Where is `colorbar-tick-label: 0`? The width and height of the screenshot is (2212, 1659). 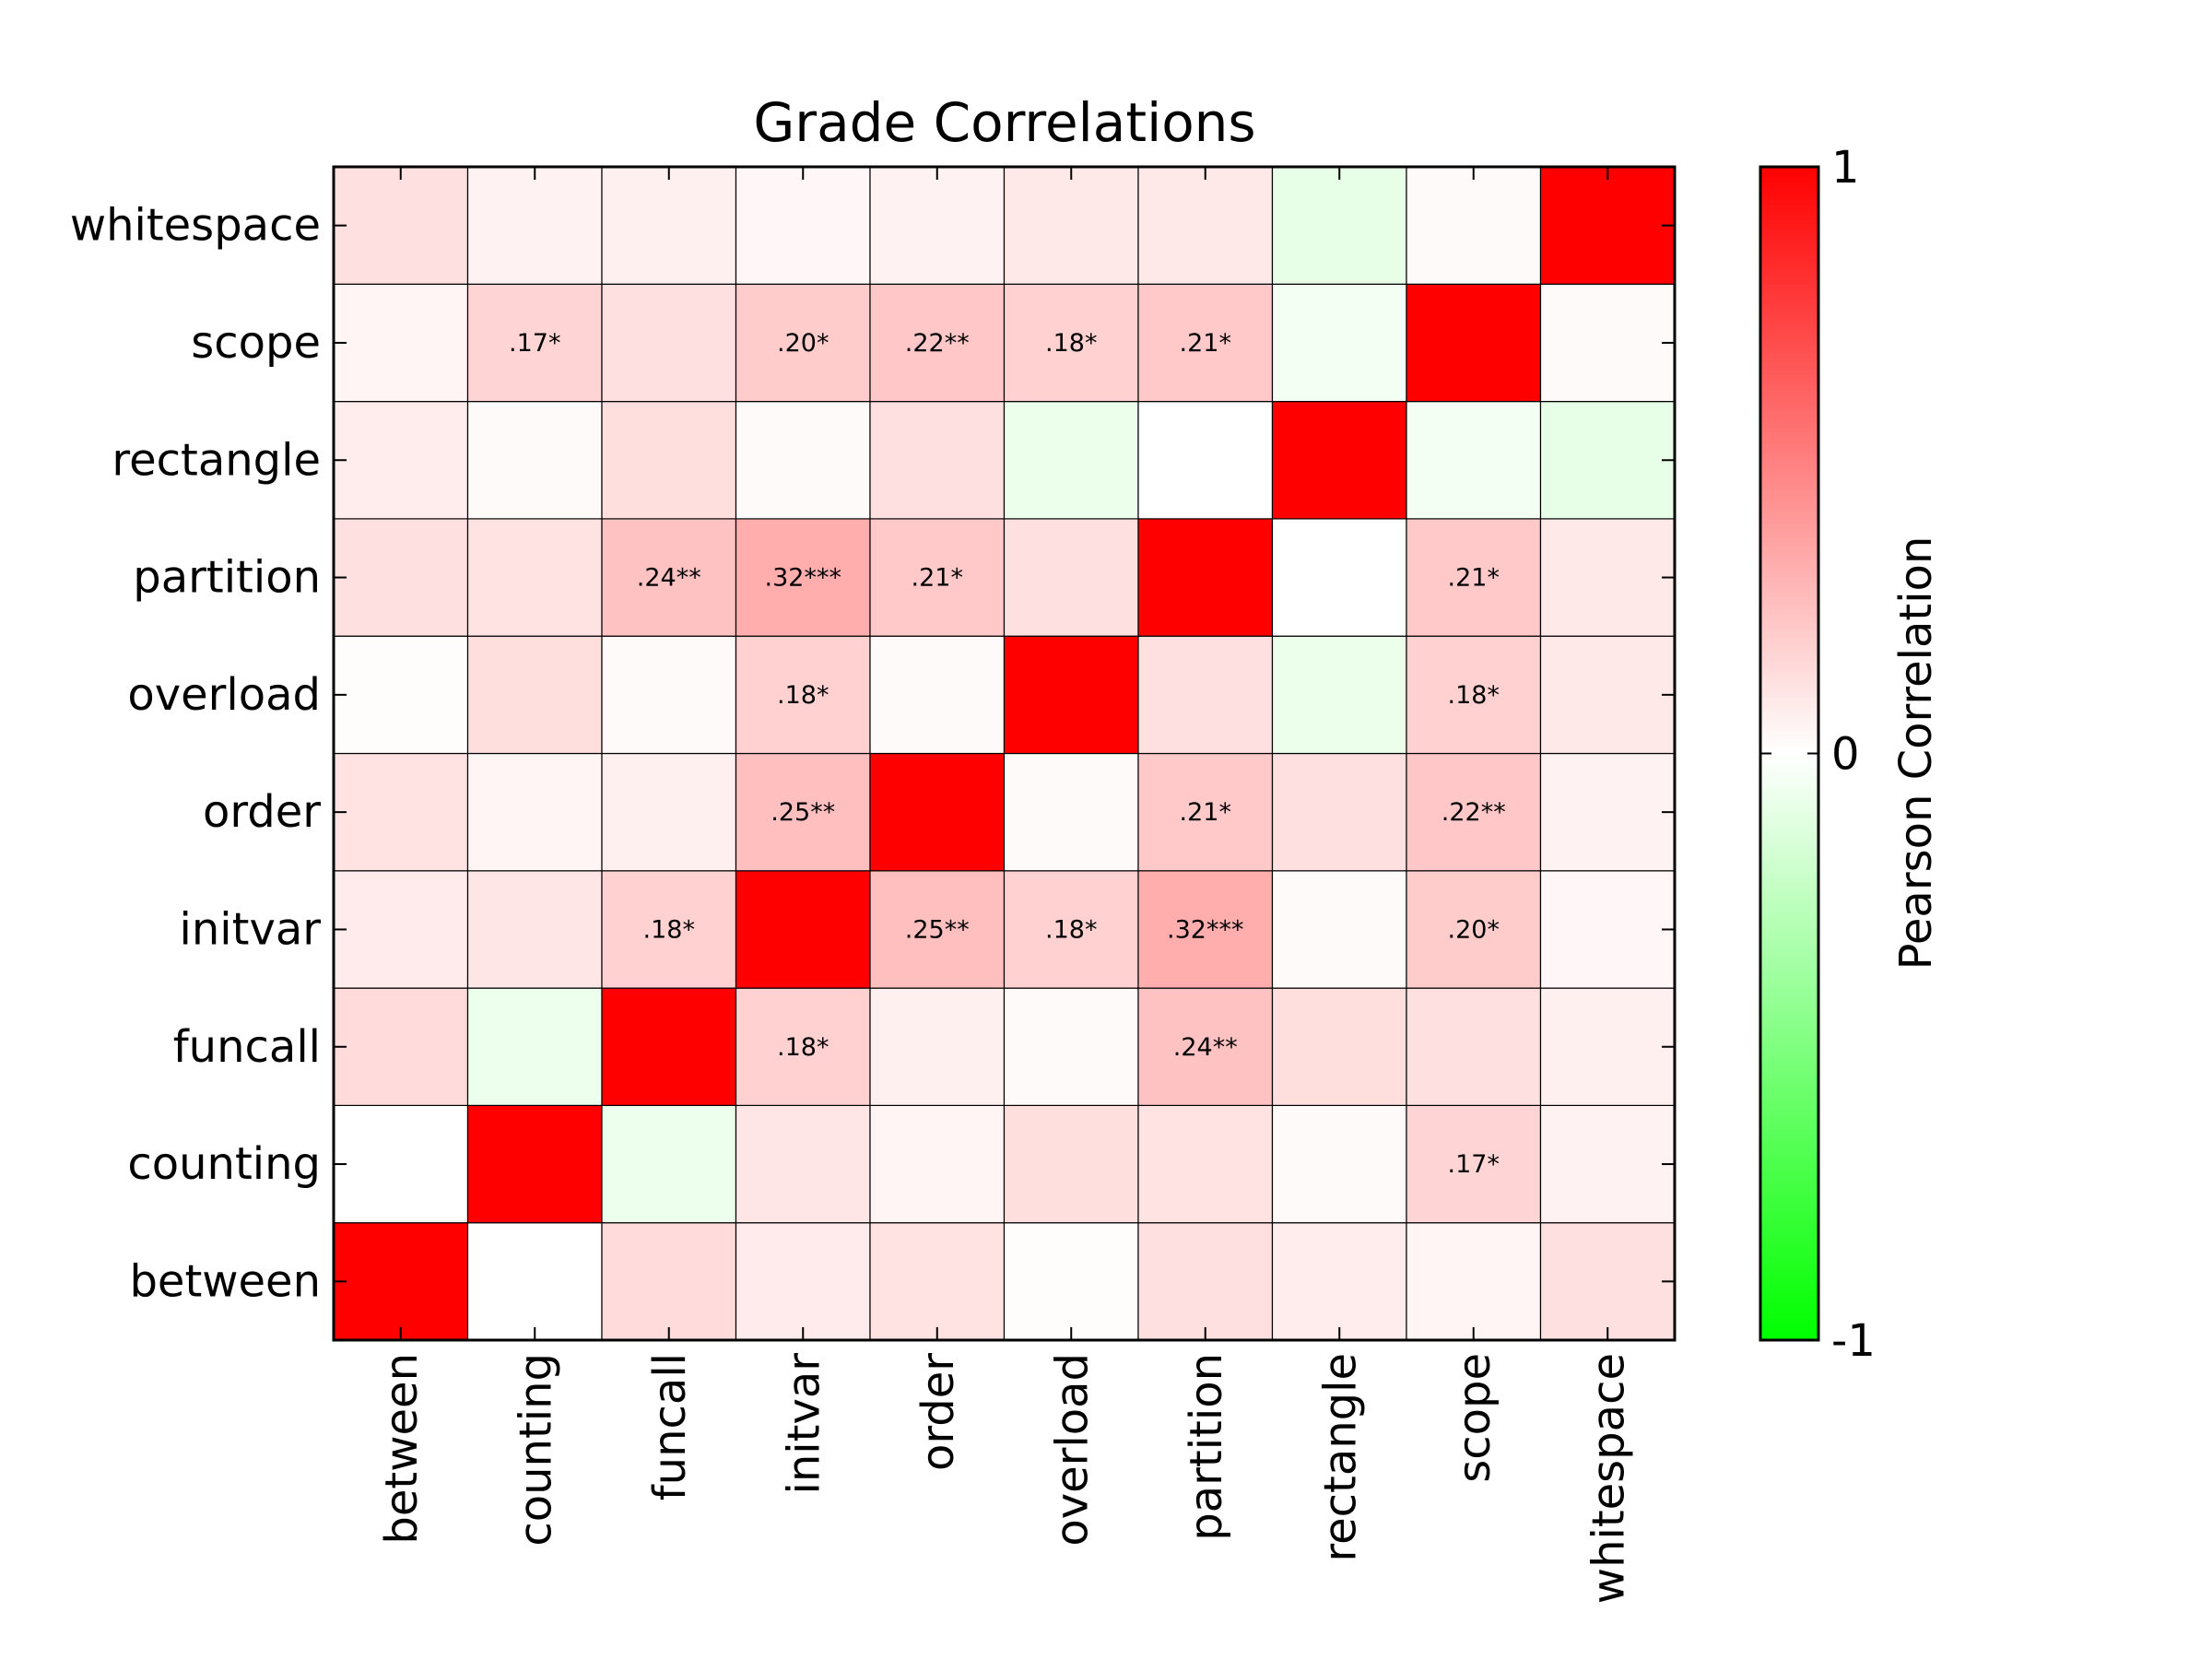 colorbar-tick-label: 0 is located at coordinates (1845, 755).